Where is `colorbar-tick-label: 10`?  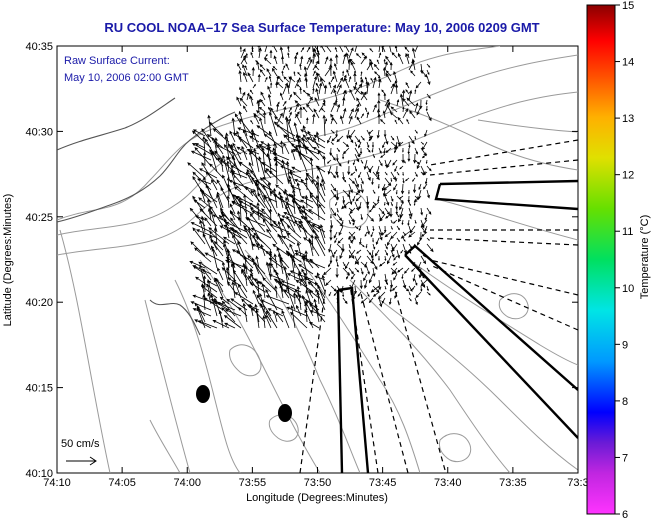 colorbar-tick-label: 10 is located at coordinates (628, 289).